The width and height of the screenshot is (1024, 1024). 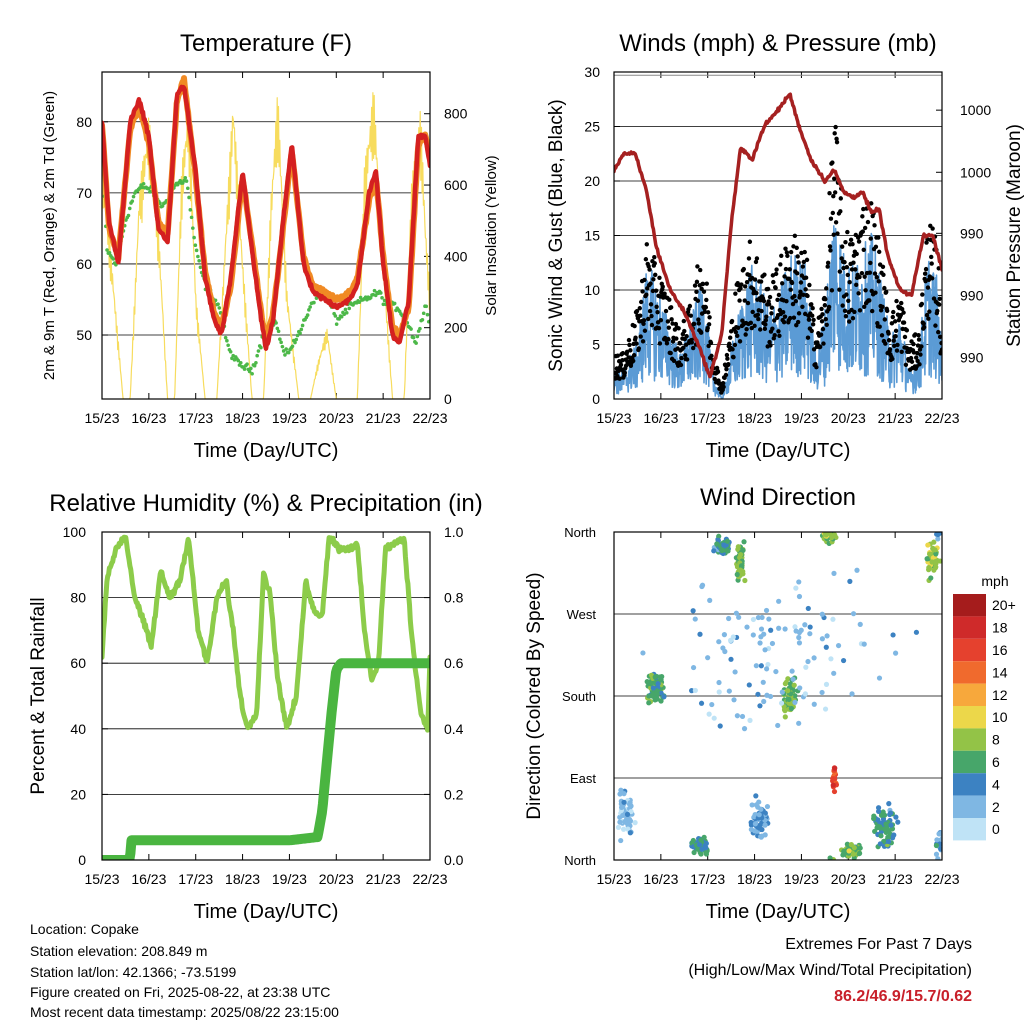 I want to click on pressure-line, so click(x=778, y=235).